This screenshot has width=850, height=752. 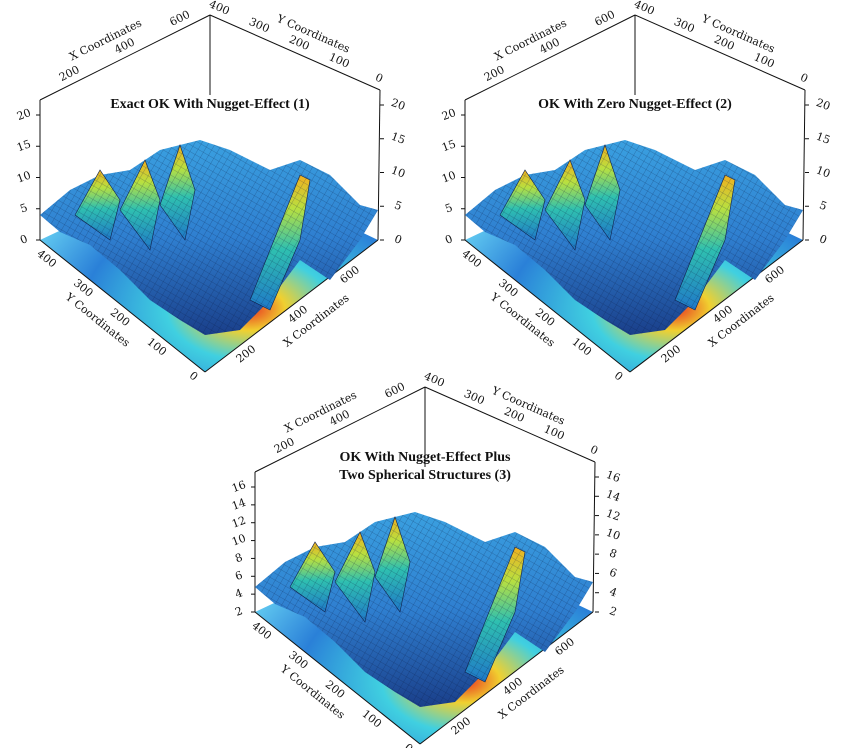 What do you see at coordinates (635, 104) in the screenshot?
I see `panel-title: OK With Zero Nugget-Effect (2)` at bounding box center [635, 104].